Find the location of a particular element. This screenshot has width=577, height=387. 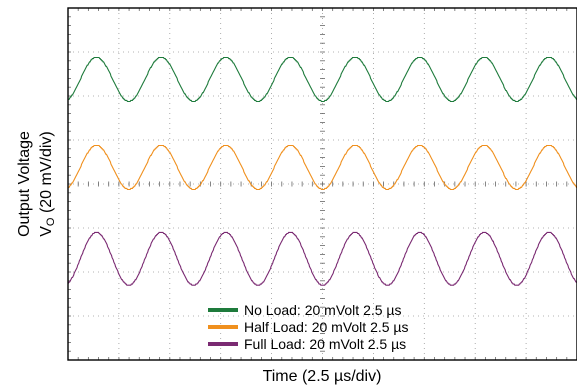

y-axis-label-line1: Output Voltage is located at coordinates (24, 184).